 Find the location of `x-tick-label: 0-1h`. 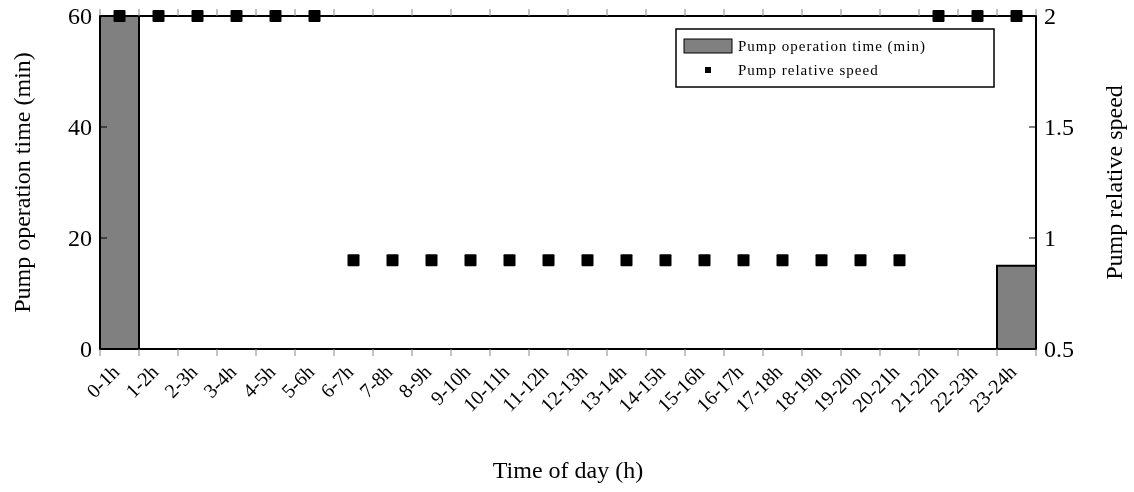

x-tick-label: 0-1h is located at coordinates (103, 381).